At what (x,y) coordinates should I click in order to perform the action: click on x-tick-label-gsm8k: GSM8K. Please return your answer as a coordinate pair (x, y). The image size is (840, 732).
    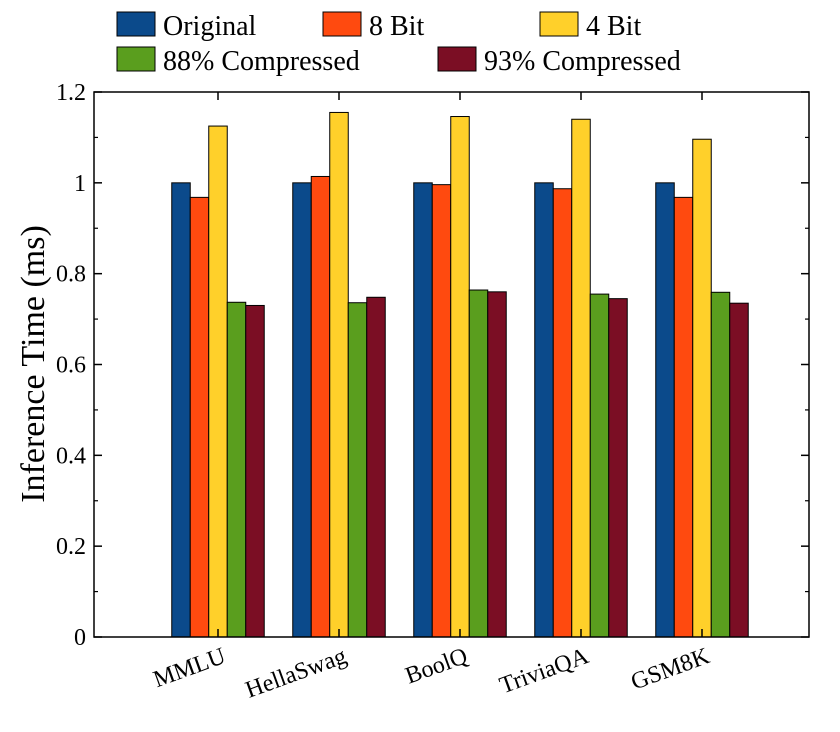
    Looking at the image, I should click on (671, 669).